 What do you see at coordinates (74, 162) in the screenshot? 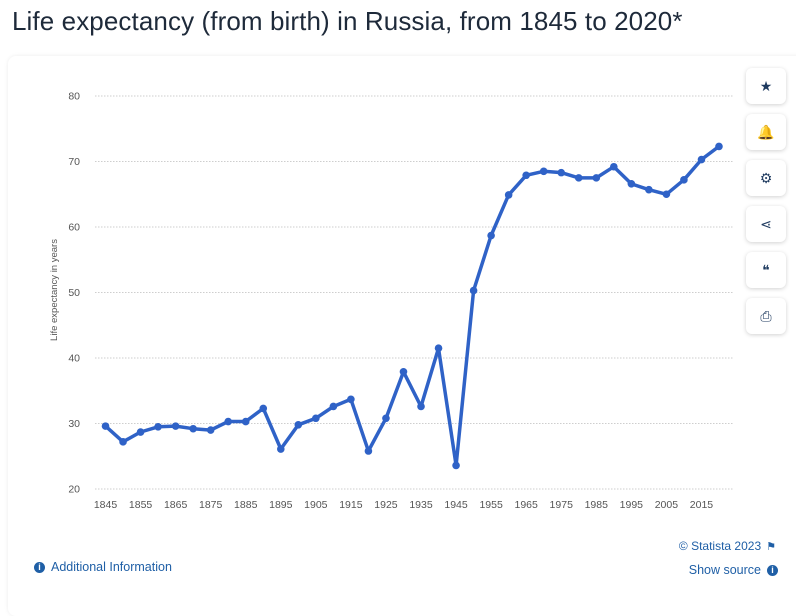
I see `y-tick-label: 70` at bounding box center [74, 162].